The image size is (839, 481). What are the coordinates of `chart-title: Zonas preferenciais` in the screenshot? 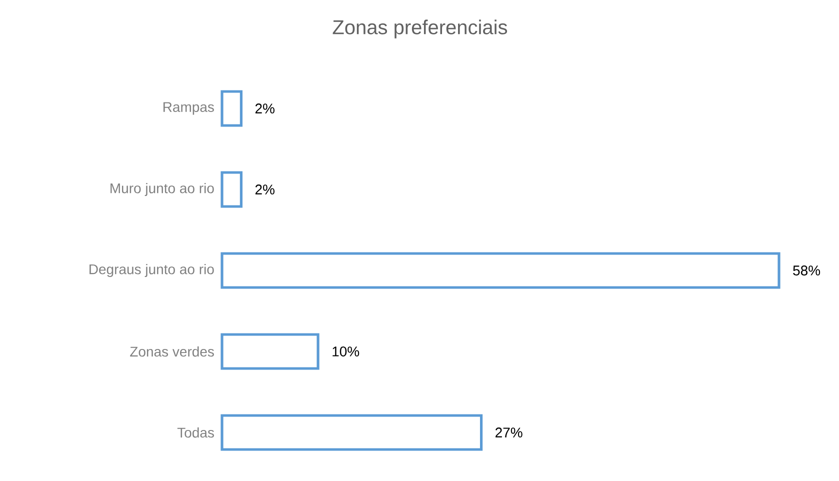 It's located at (420, 29).